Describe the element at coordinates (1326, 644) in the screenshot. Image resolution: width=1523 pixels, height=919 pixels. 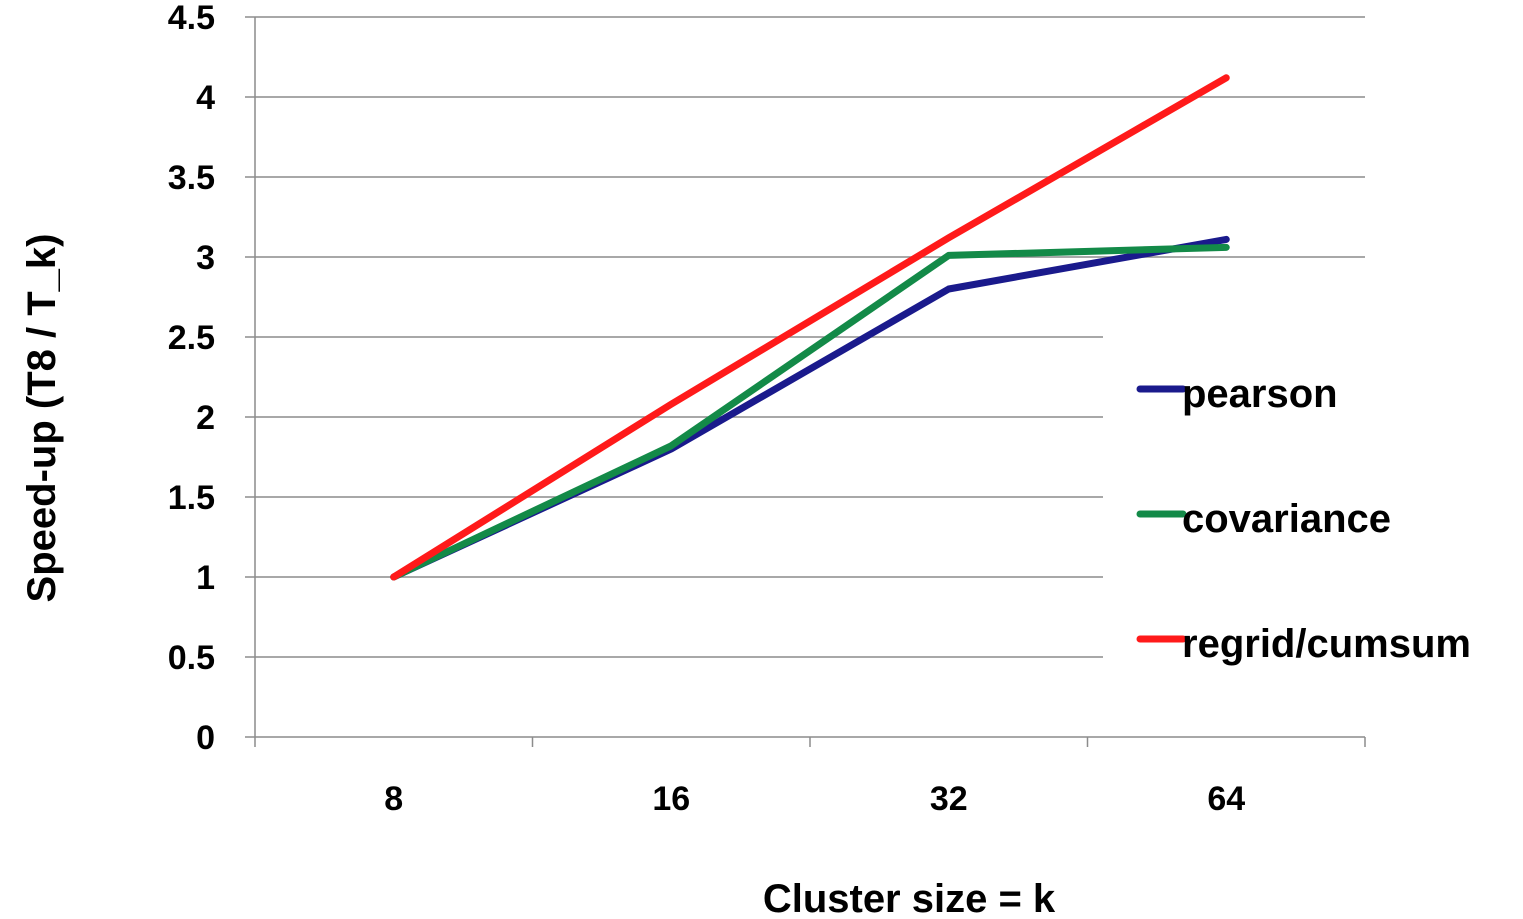
I see `legend-label-regrid-cumsum: regrid/cumsum` at that location.